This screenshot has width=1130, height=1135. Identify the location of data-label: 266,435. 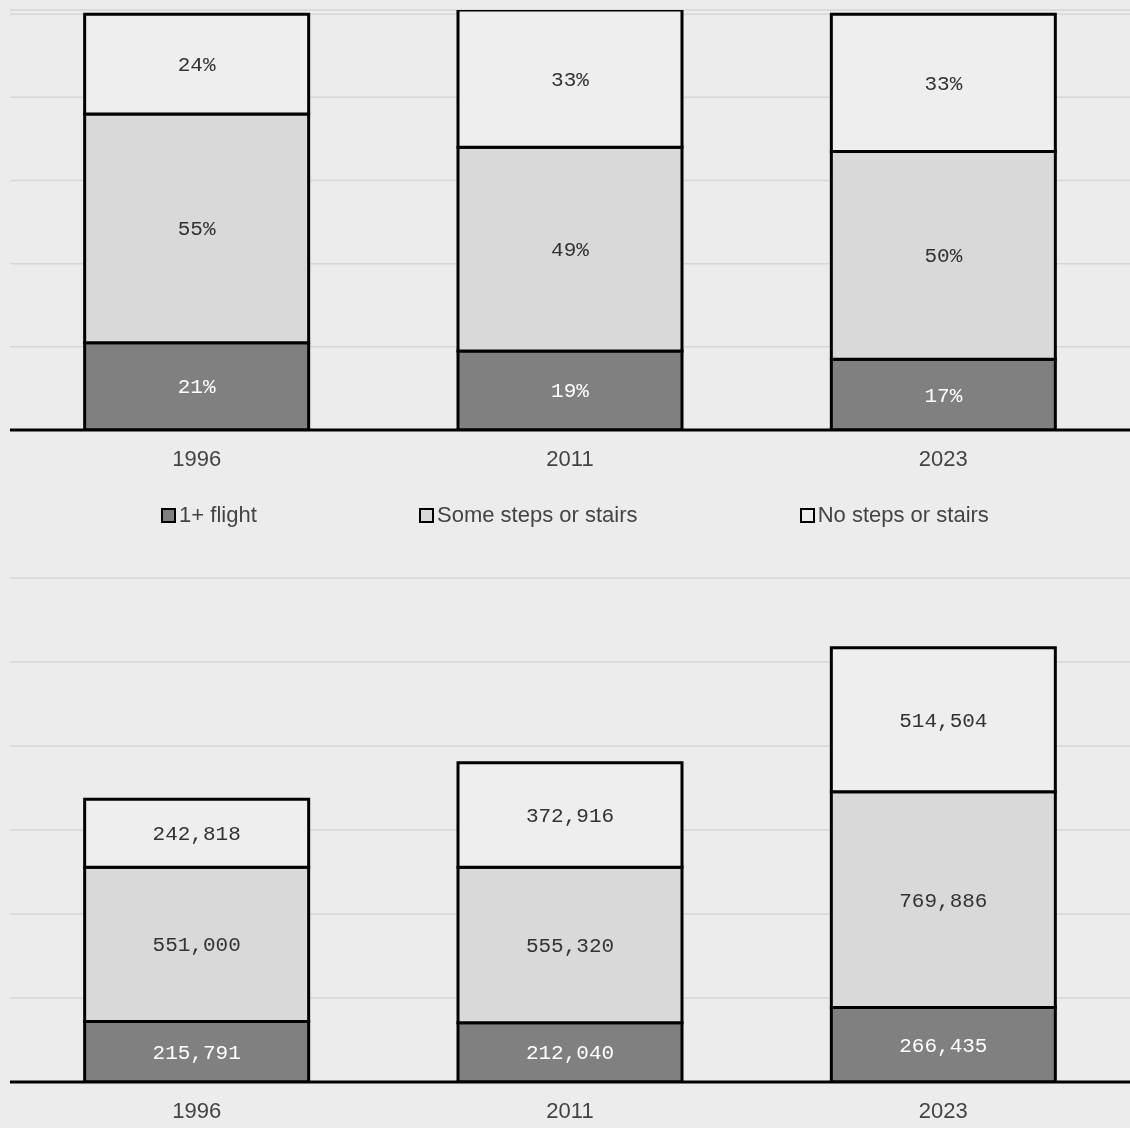
(943, 1046).